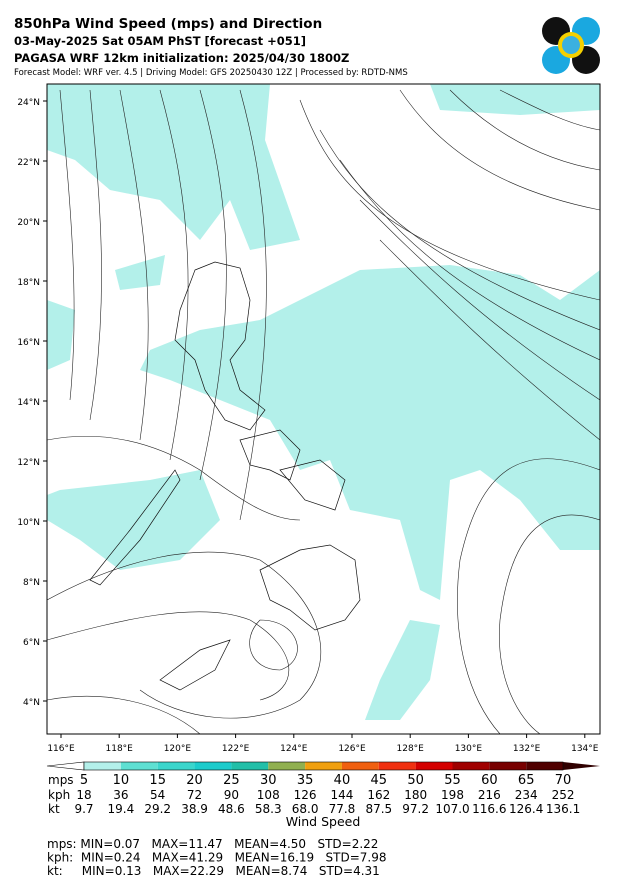  I want to click on logo, so click(571, 45).